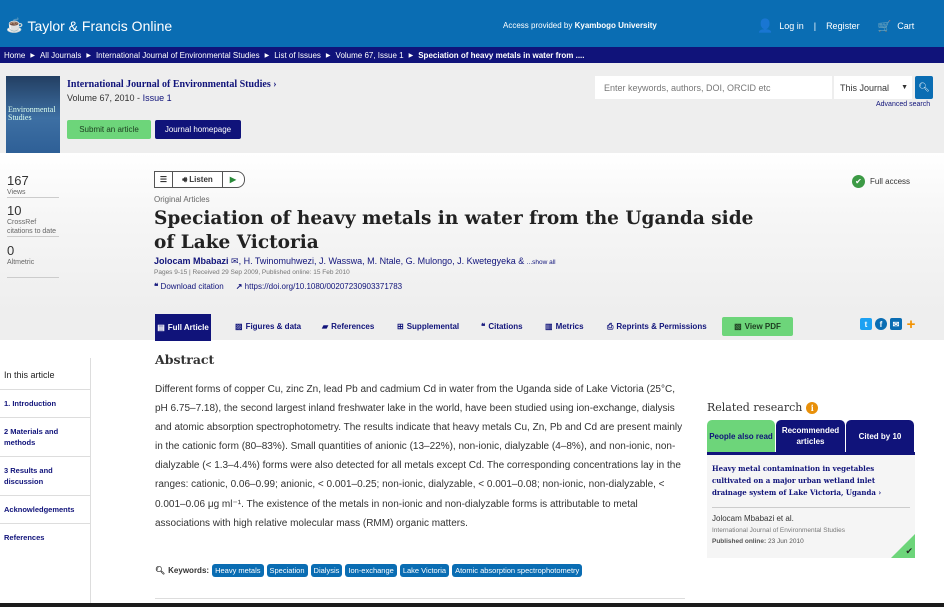  Describe the element at coordinates (182, 199) in the screenshot. I see `article-type: Original Articles` at that location.